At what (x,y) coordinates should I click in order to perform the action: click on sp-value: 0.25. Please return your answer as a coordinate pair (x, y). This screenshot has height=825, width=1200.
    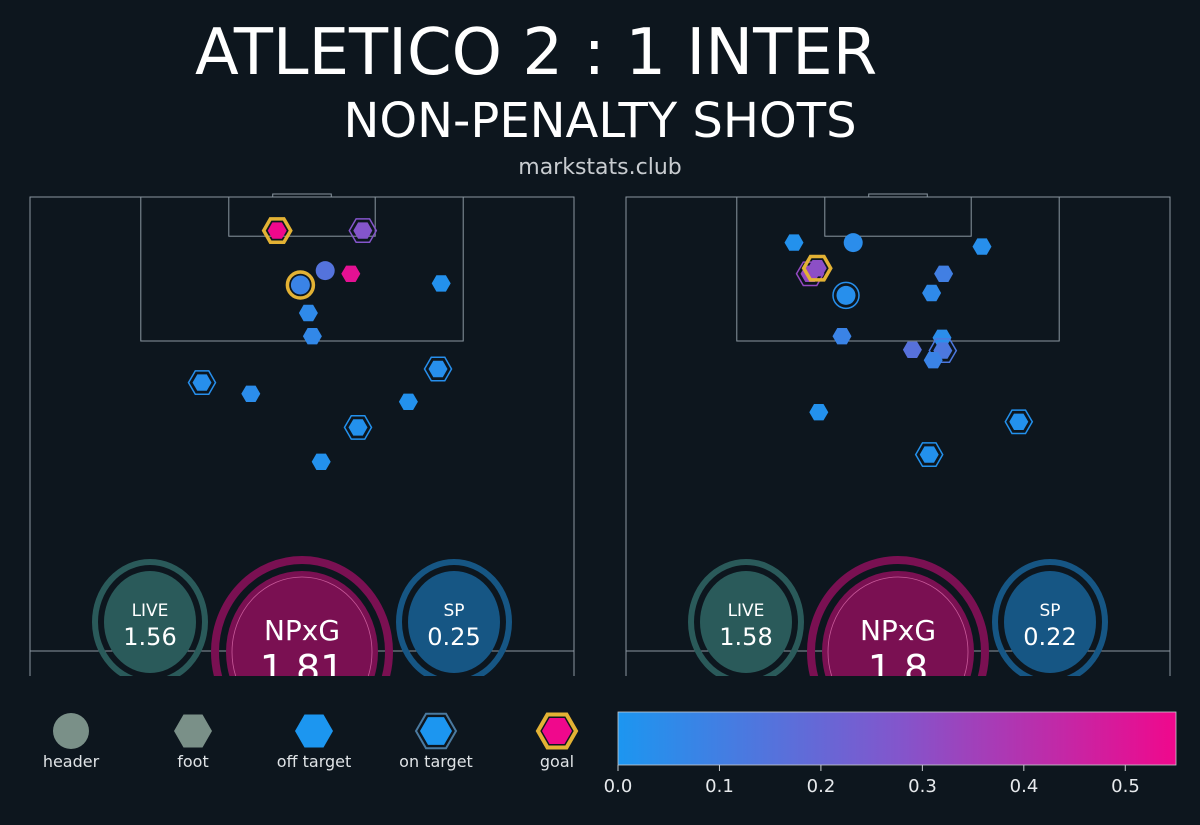
    Looking at the image, I should click on (453, 637).